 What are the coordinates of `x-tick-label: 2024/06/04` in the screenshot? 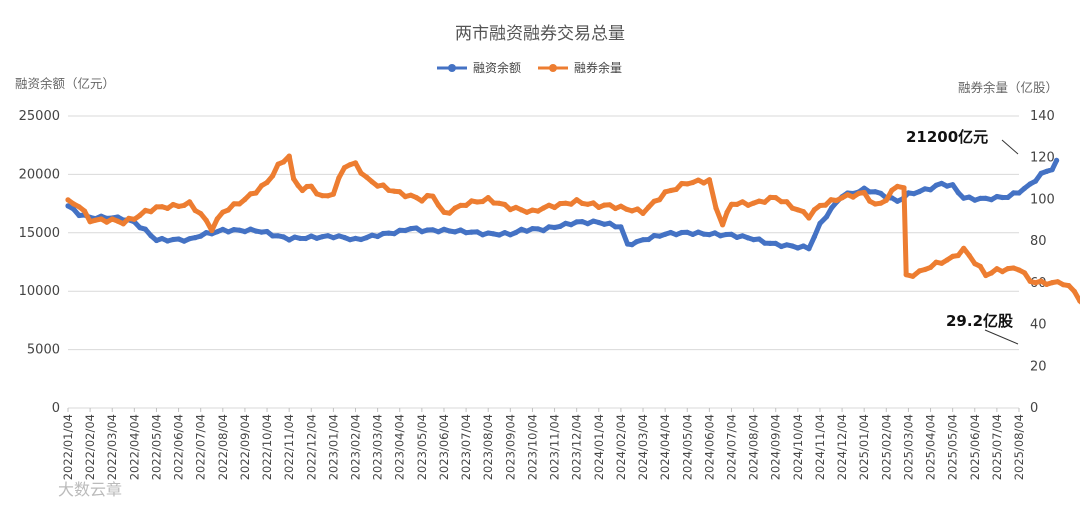 It's located at (709, 447).